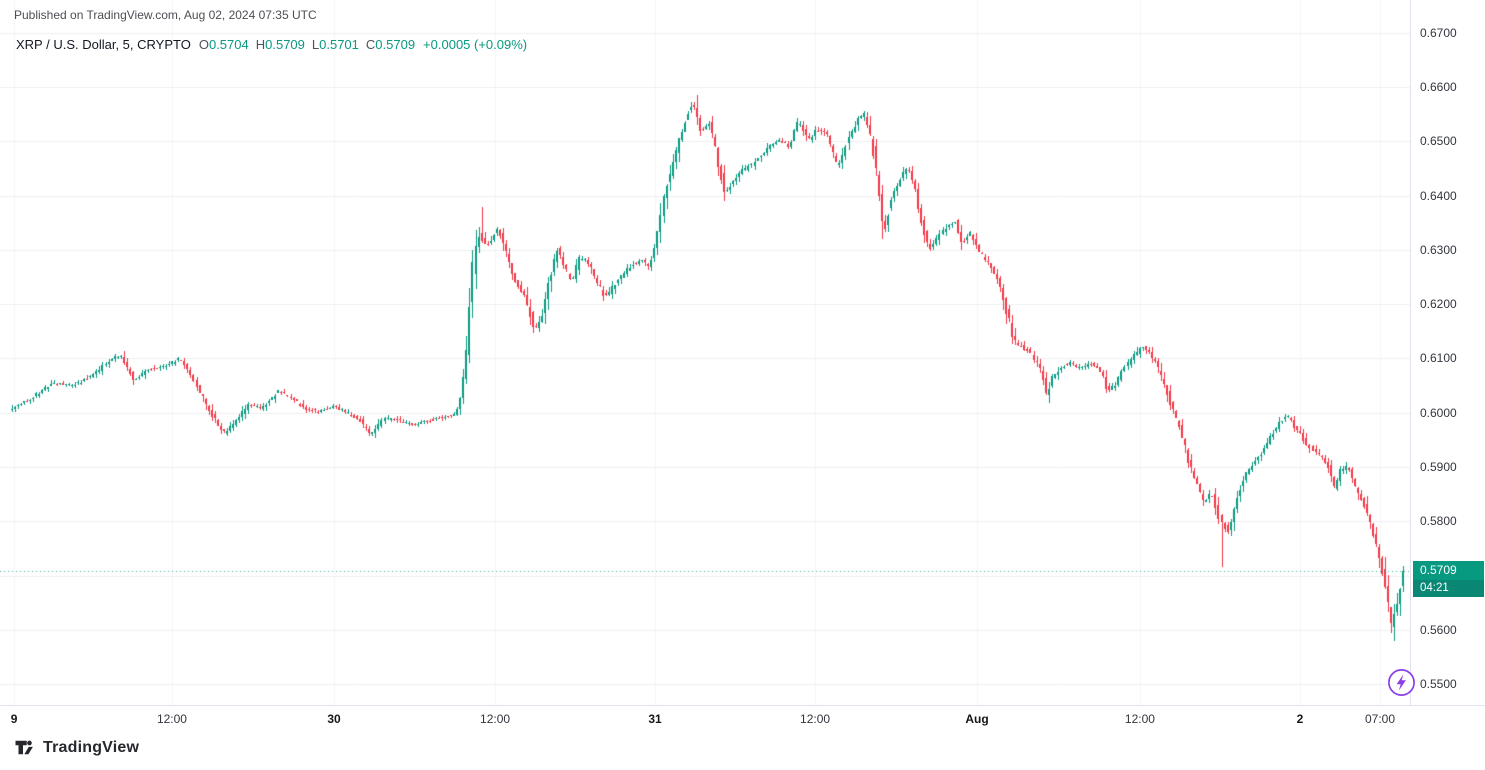 This screenshot has height=770, width=1485. What do you see at coordinates (1438, 141) in the screenshot?
I see `price-tick-label: 0.6500` at bounding box center [1438, 141].